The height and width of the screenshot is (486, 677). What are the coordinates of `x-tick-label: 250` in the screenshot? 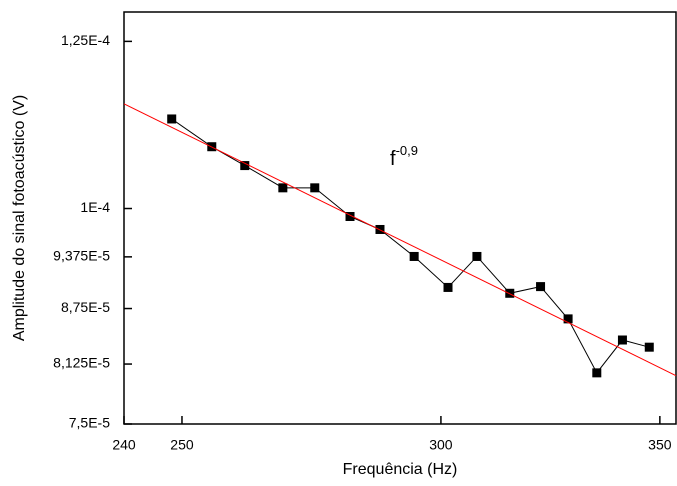 It's located at (182, 445).